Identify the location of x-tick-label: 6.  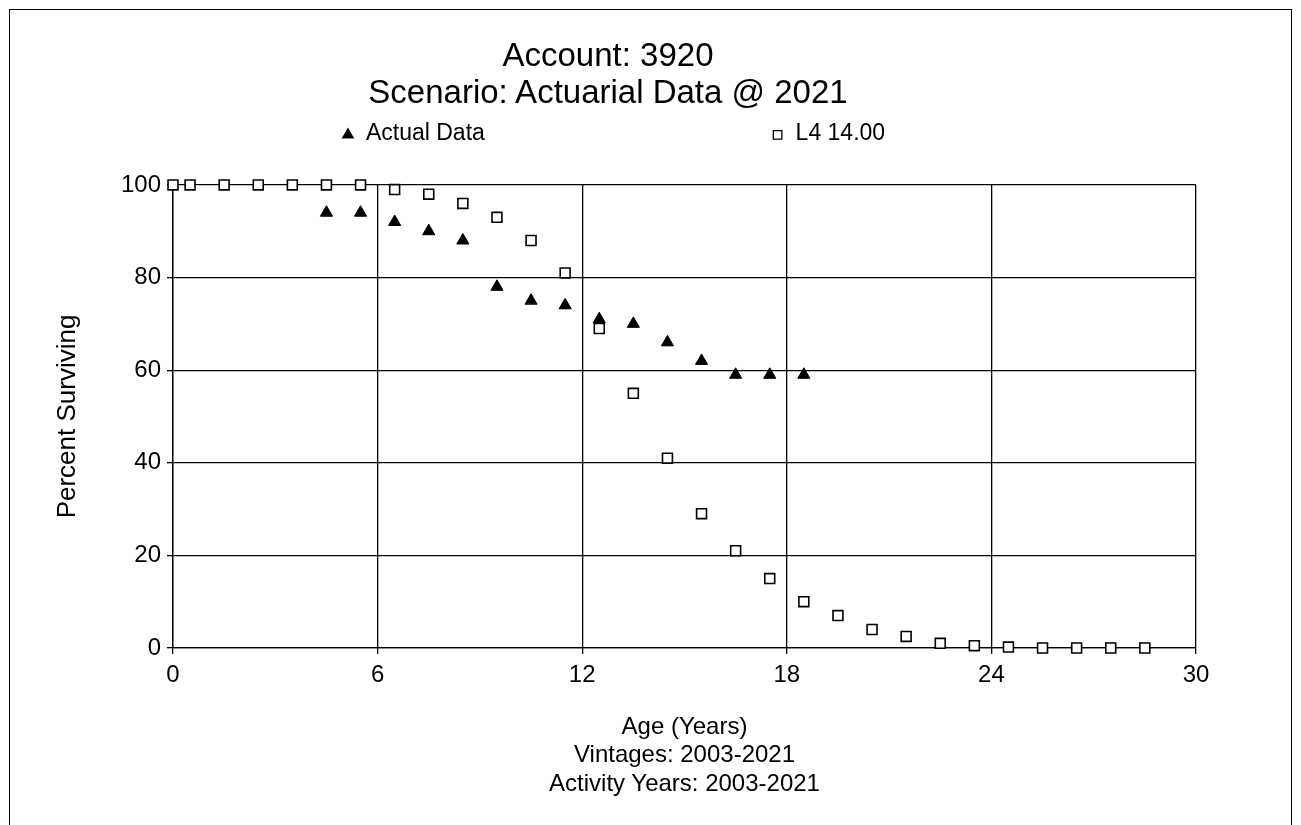
(377, 674).